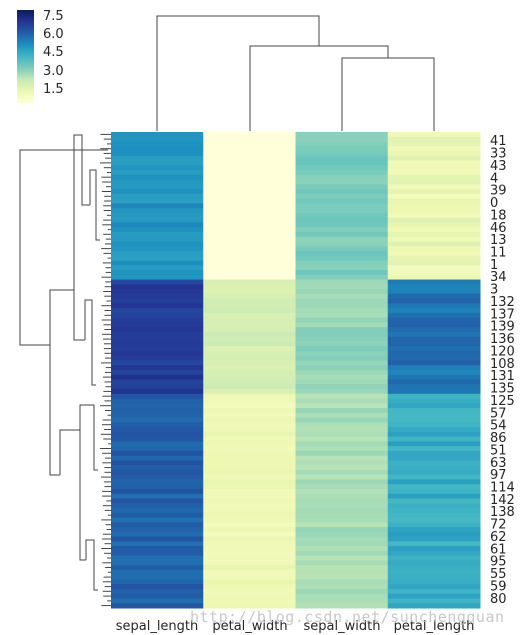  What do you see at coordinates (498, 599) in the screenshot?
I see `row-tick-label: 80` at bounding box center [498, 599].